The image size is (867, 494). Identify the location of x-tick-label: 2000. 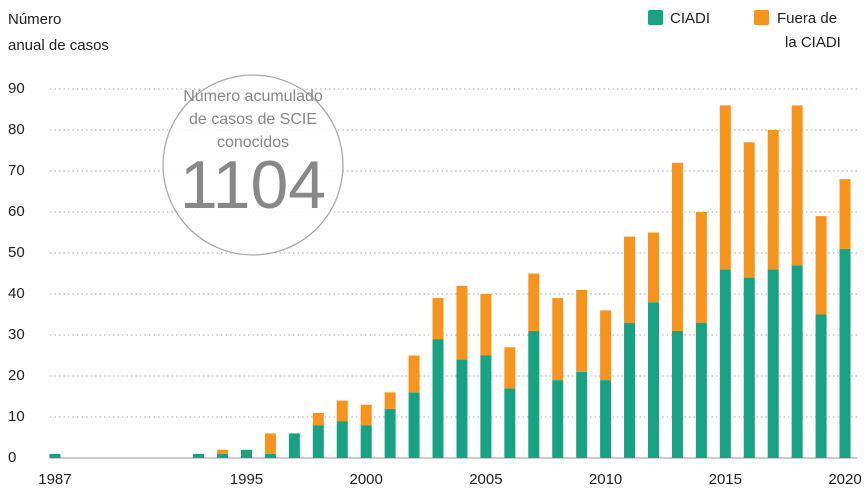
(366, 479).